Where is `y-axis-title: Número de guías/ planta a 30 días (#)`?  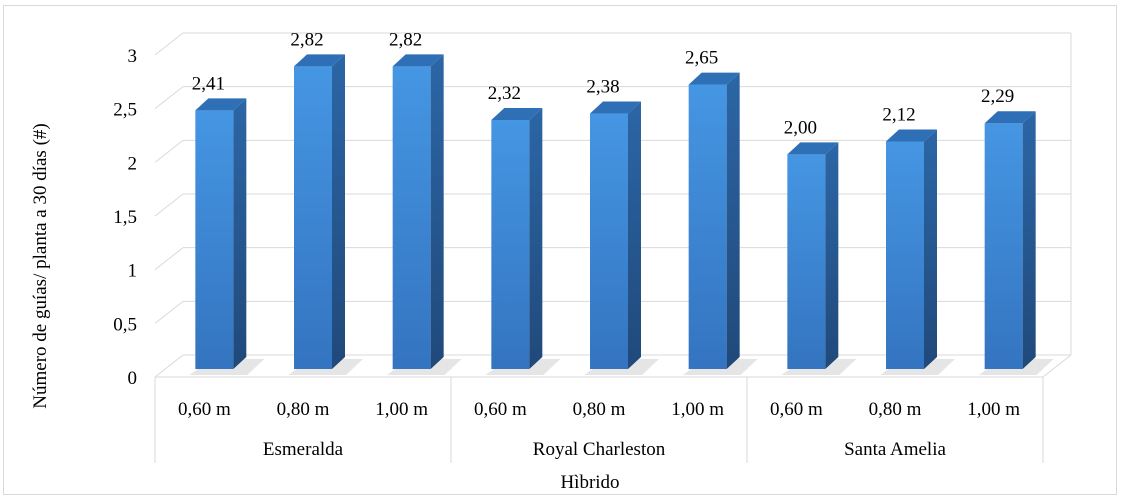
y-axis-title: Número de guías/ planta a 30 días (#) is located at coordinates (40, 265).